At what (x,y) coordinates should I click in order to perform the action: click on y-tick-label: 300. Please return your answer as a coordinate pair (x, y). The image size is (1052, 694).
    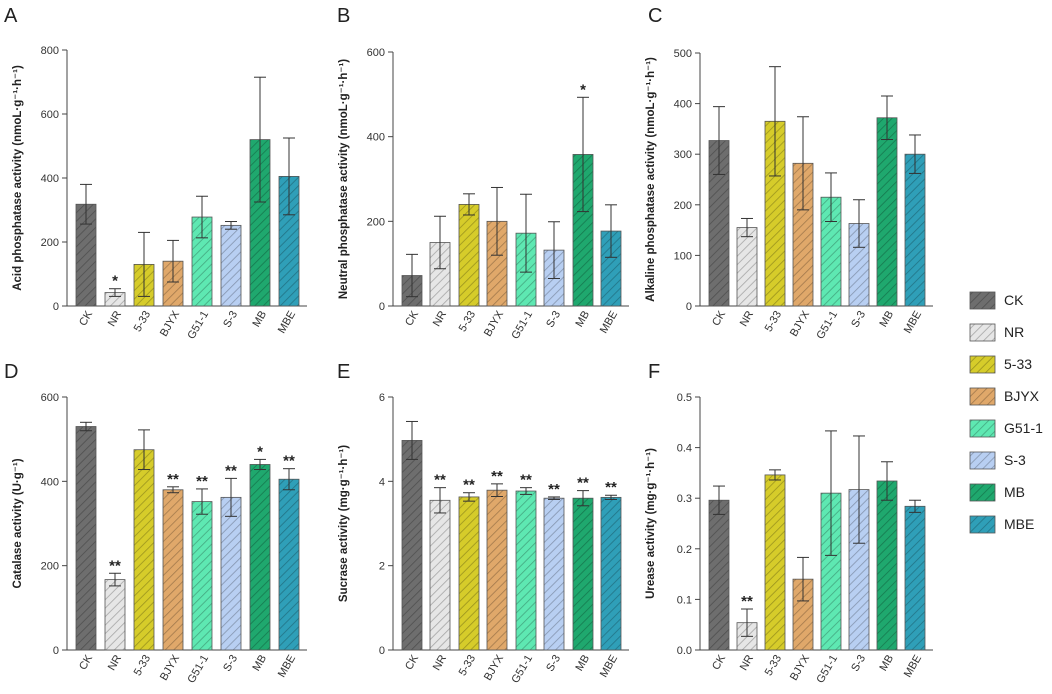
    Looking at the image, I should click on (683, 155).